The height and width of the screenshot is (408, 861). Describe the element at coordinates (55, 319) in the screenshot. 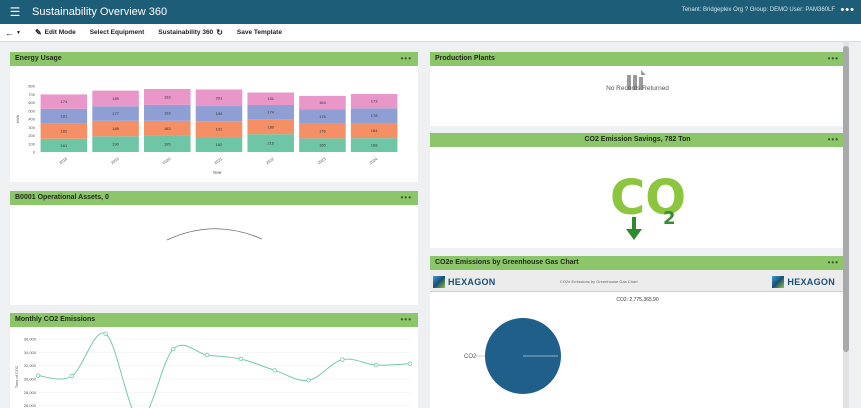

I see `panel-title: Monthly CO2 Emissions` at that location.